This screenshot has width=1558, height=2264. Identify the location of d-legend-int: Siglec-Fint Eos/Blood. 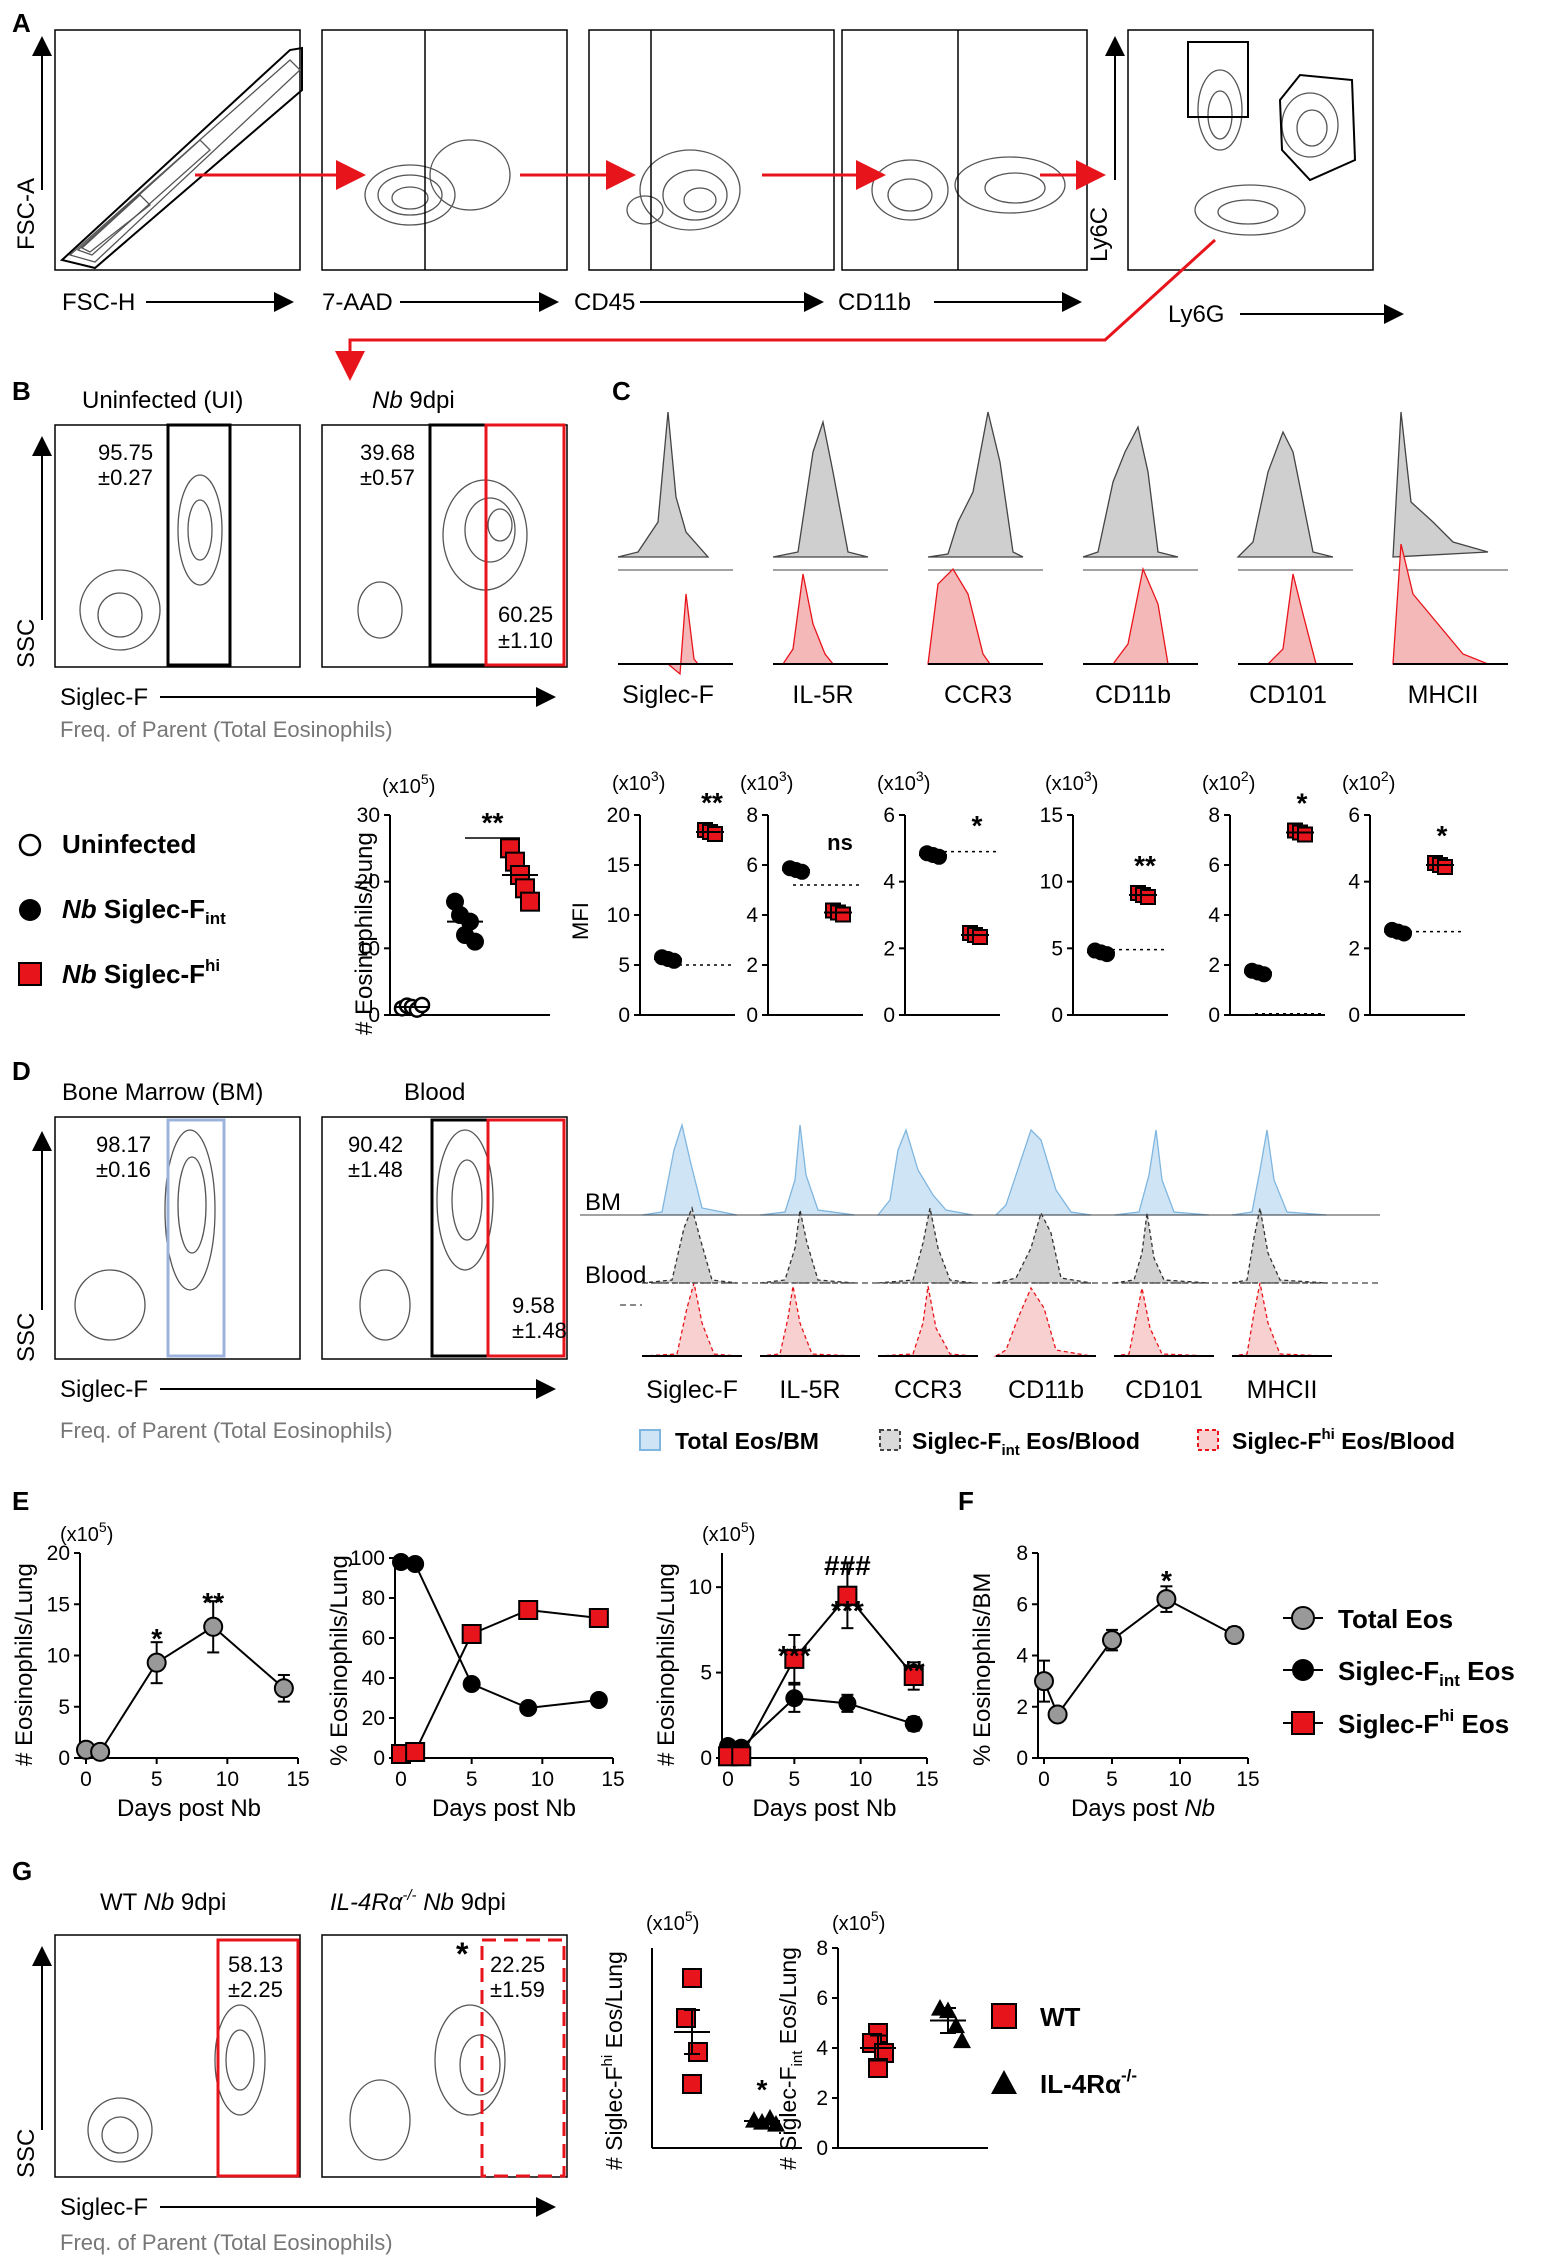
(1026, 1443).